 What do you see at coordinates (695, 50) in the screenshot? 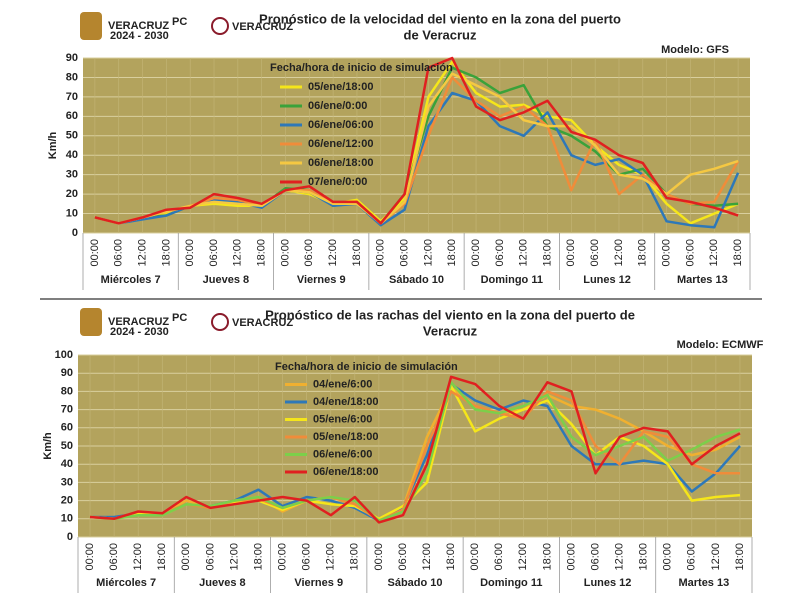
I see `model-label: Modelo: GFS` at bounding box center [695, 50].